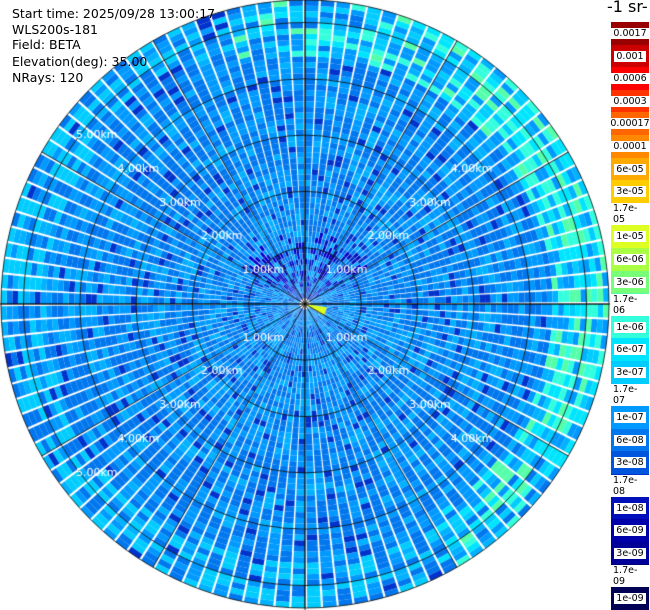 Image resolution: width=650 pixels, height=610 pixels. I want to click on colorbar-label: 1.7e-06, so click(630, 304).